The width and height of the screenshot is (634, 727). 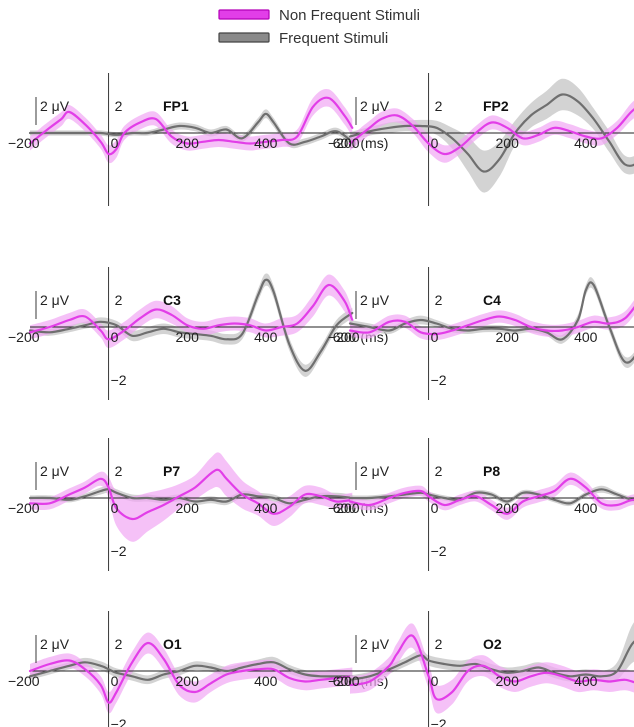 I want to click on line-non-frequent-c3, so click(x=191, y=312).